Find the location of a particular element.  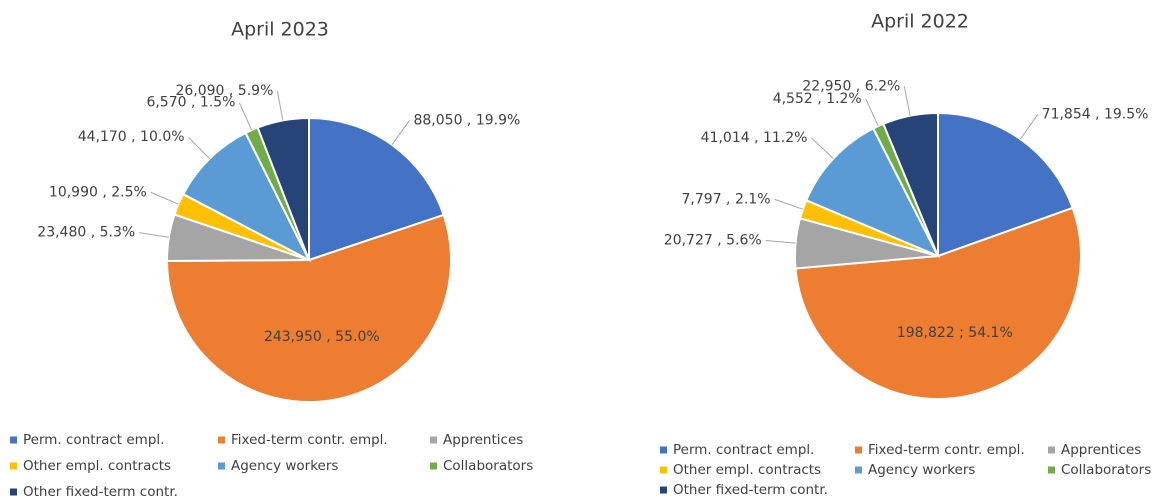

data-label: 23,480 , 5.3% is located at coordinates (86, 233).